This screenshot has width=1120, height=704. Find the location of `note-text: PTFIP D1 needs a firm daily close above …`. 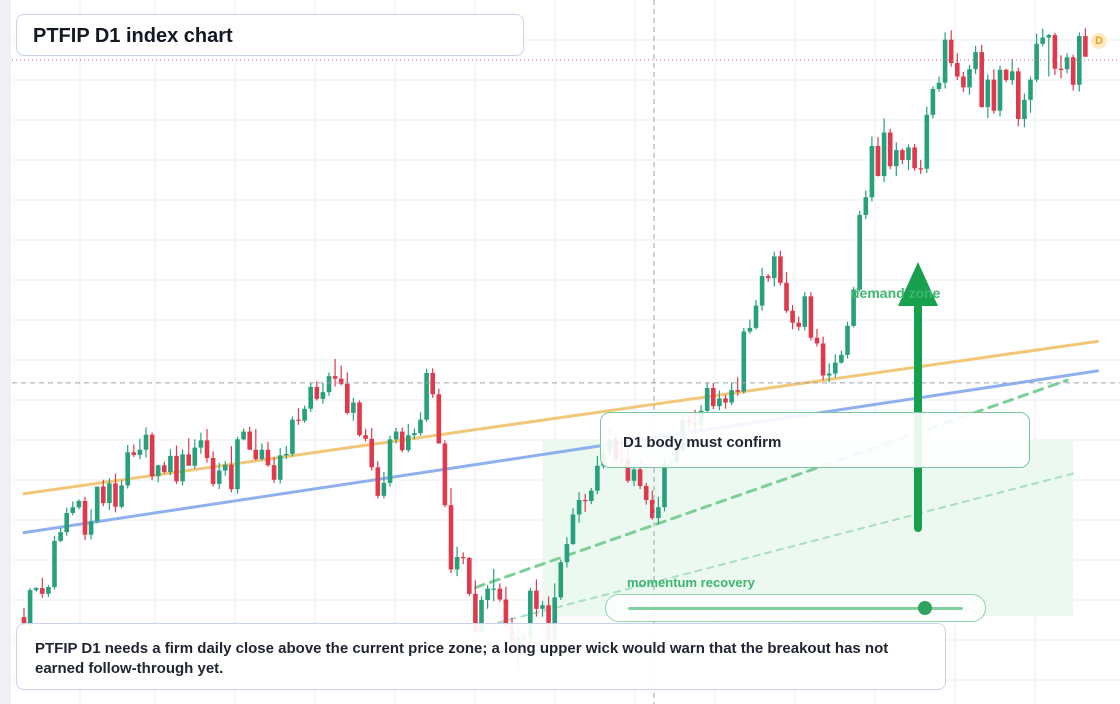

note-text: PTFIP D1 needs a firm daily close above … is located at coordinates (462, 658).